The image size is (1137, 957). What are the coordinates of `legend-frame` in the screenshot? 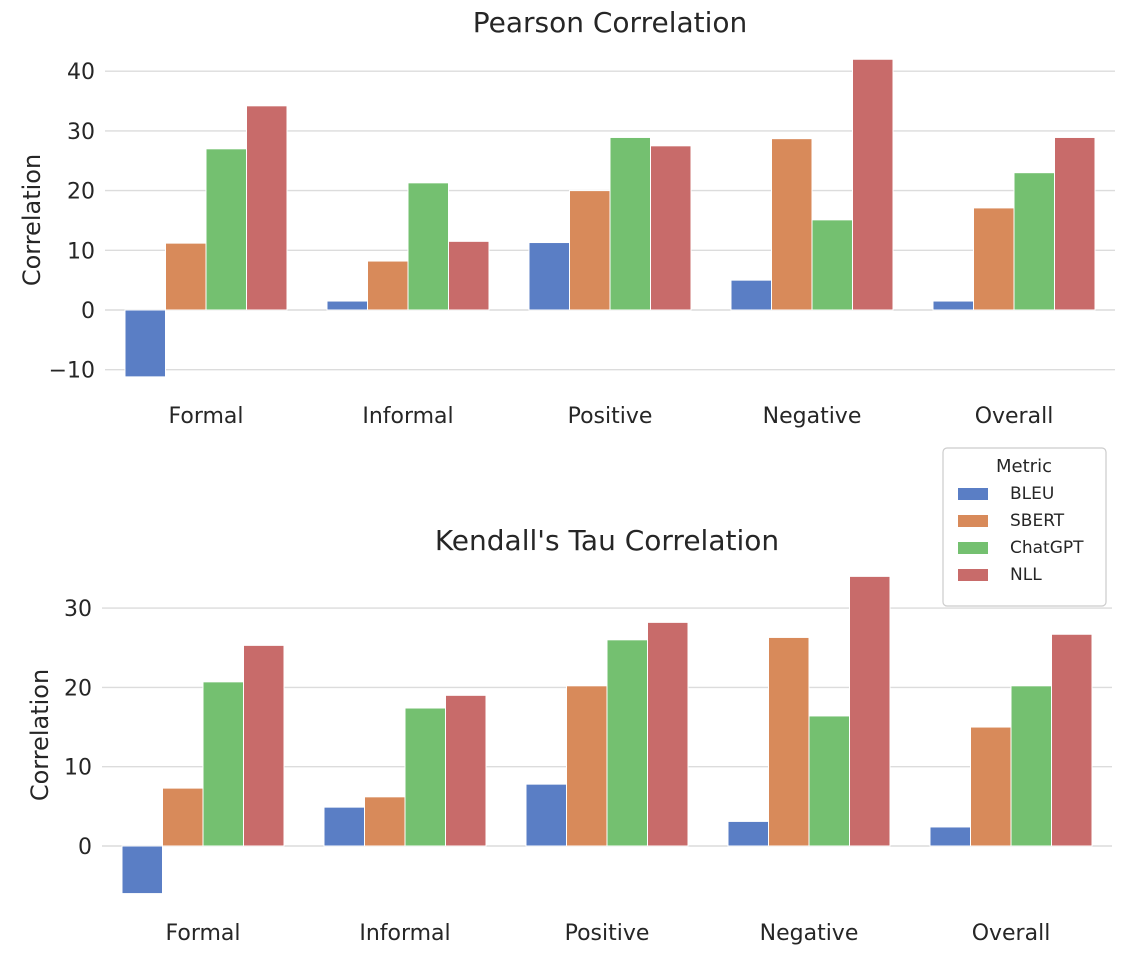 It's located at (1024, 527).